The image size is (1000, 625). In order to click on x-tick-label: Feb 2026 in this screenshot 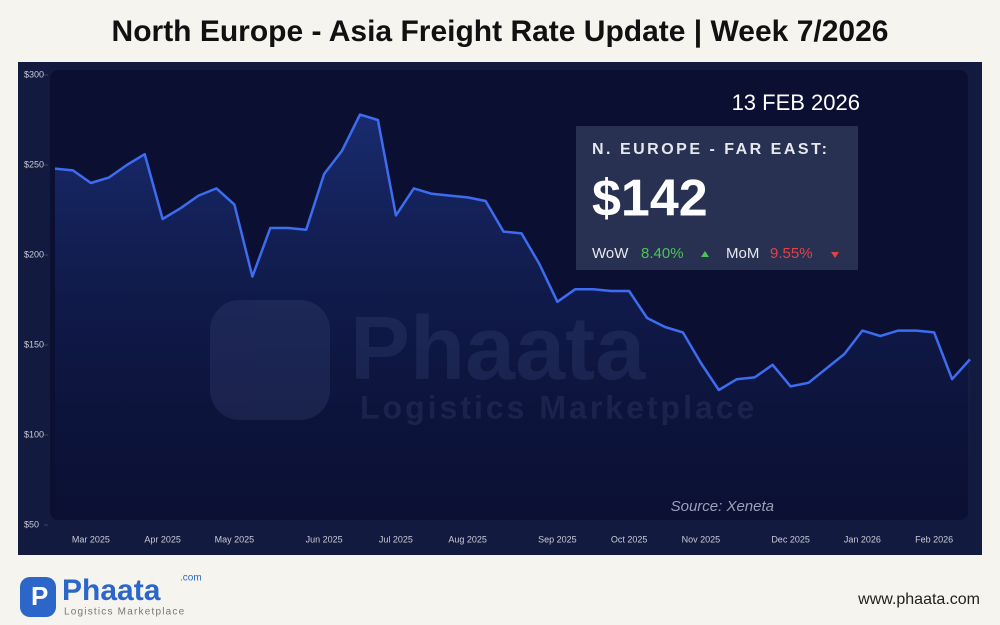, I will do `click(934, 539)`.